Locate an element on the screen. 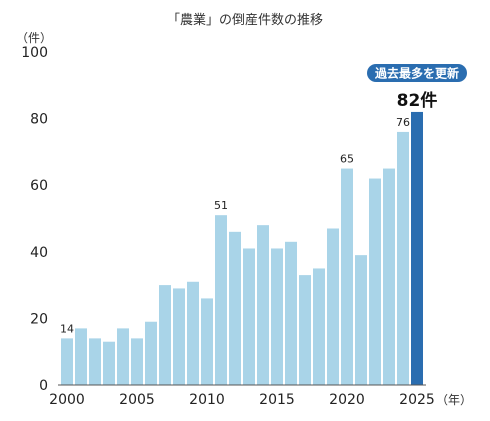 The image size is (490, 421). y-axis-unit: （件） is located at coordinates (34, 38).